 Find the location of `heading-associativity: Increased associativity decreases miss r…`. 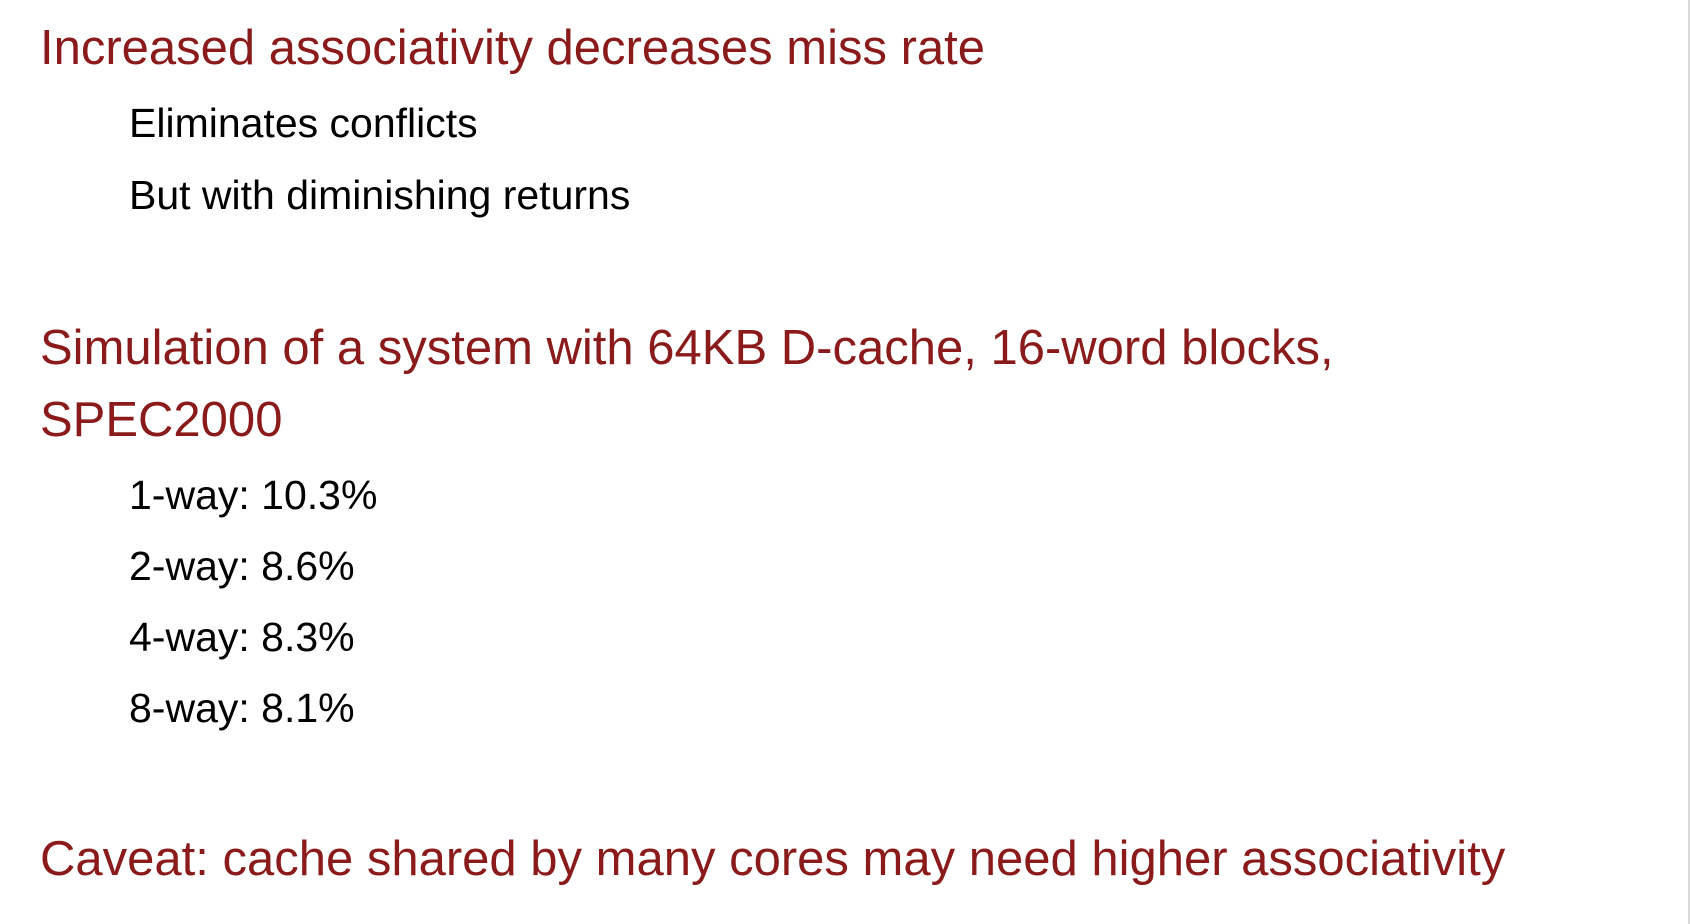

heading-associativity: Increased associativity decreases miss r… is located at coordinates (512, 48).